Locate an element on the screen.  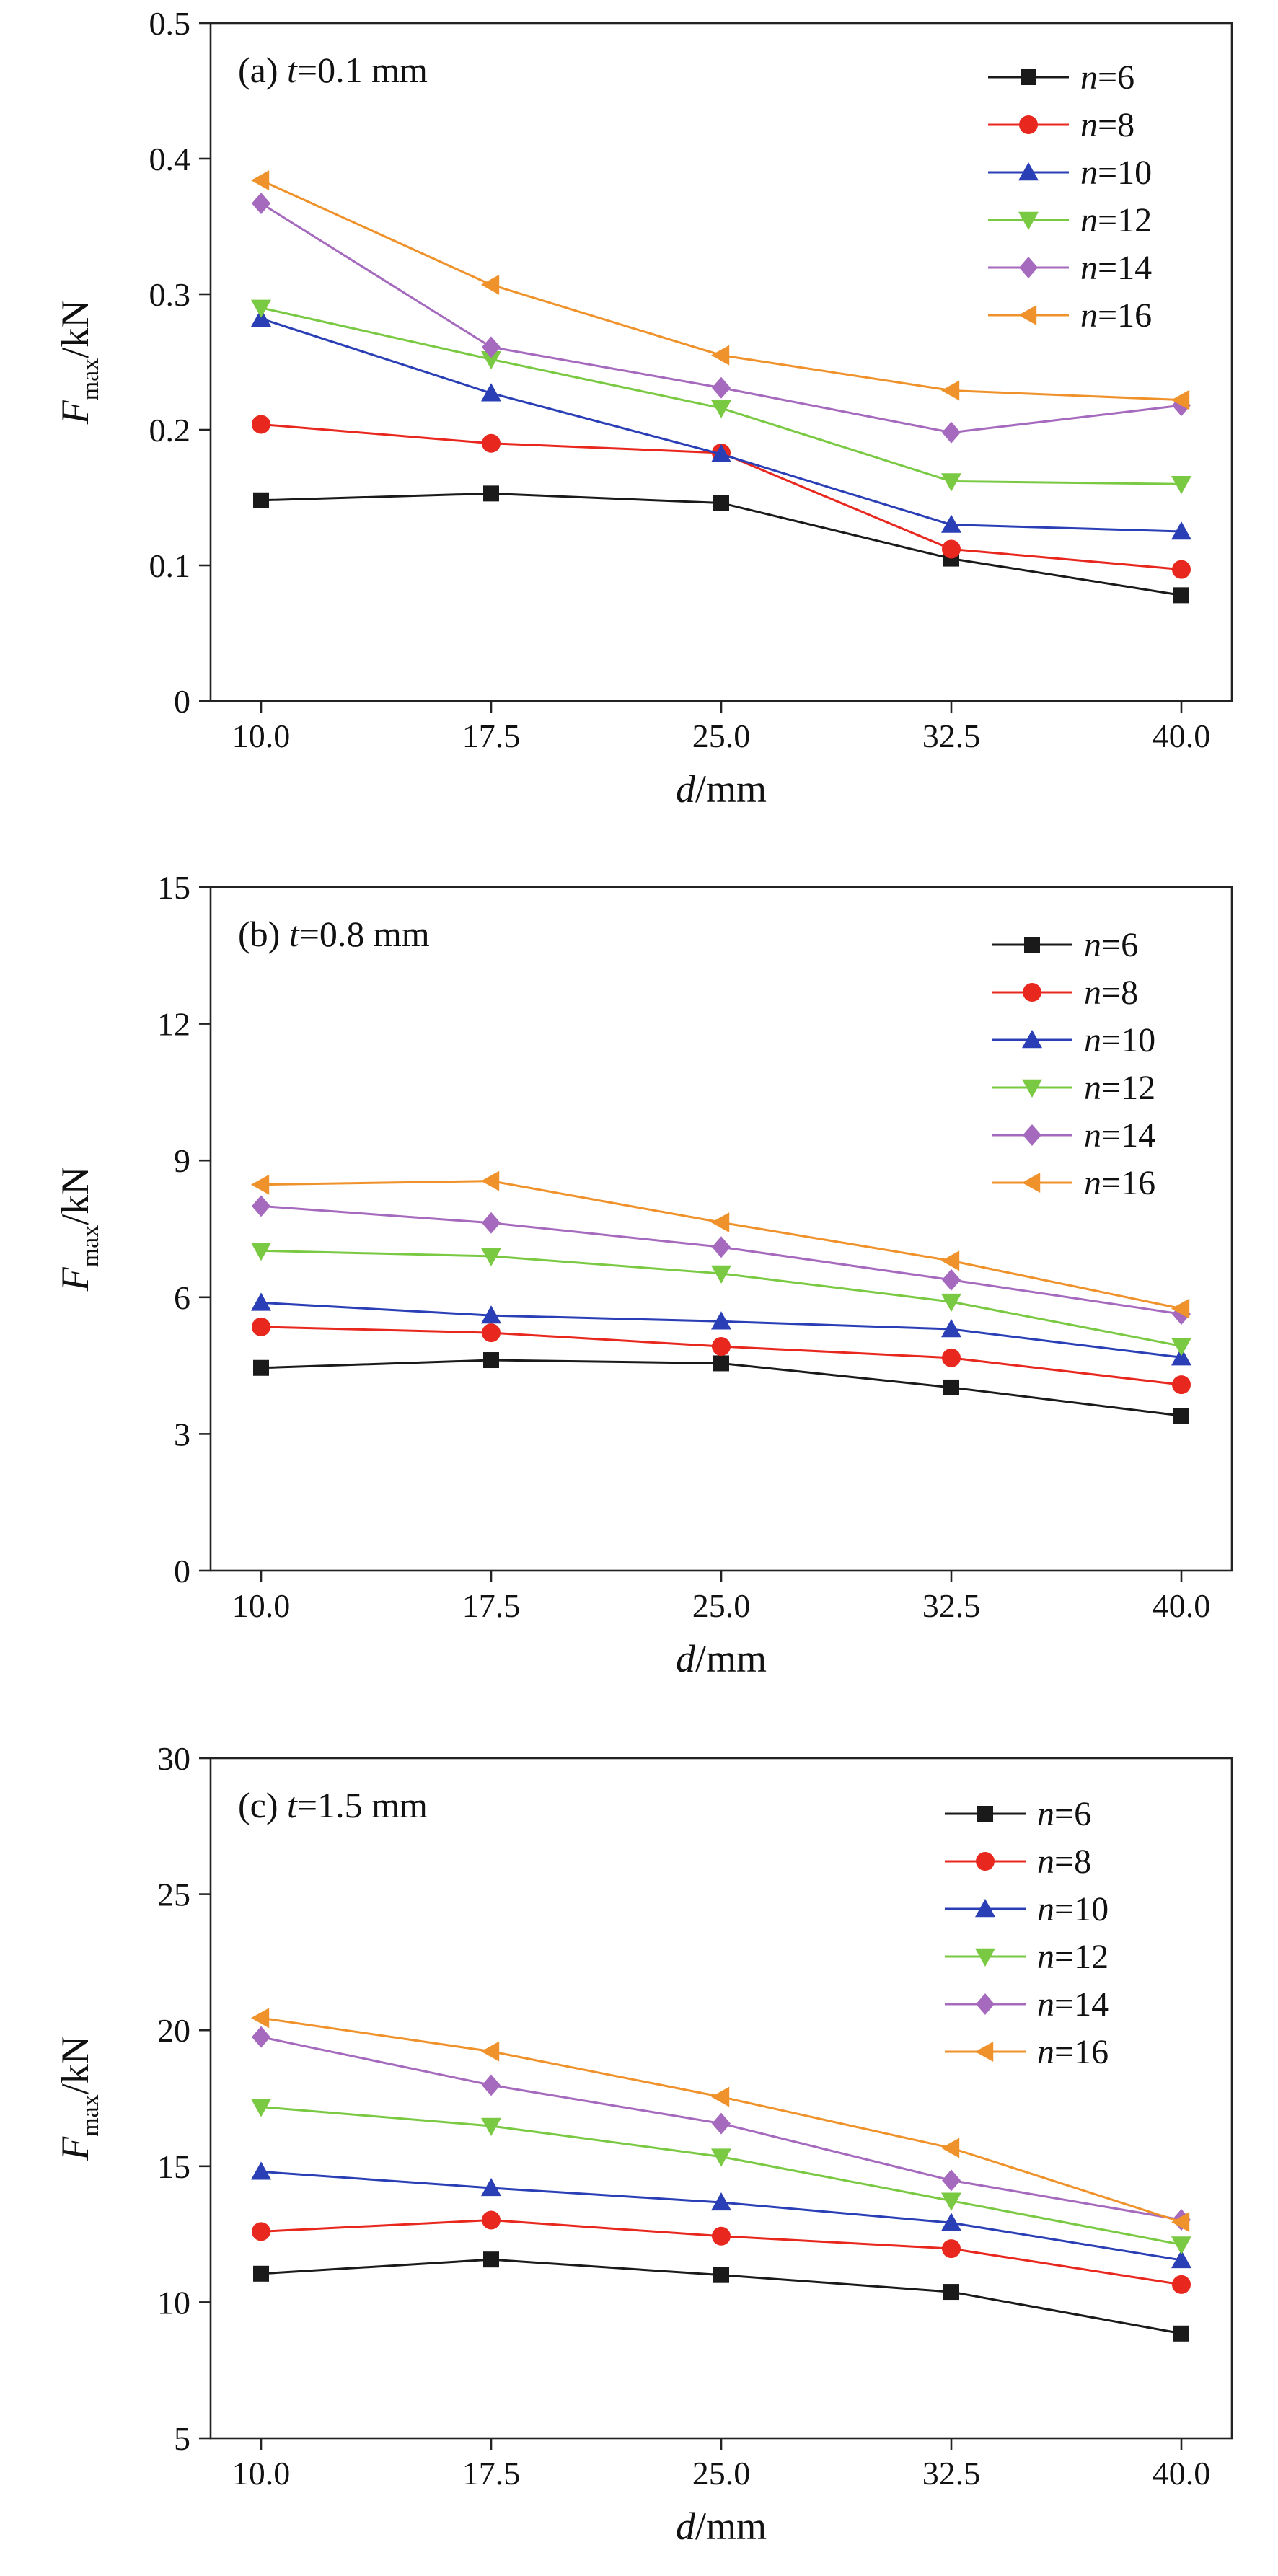
y-tick-label: 10 is located at coordinates (174, 2302).